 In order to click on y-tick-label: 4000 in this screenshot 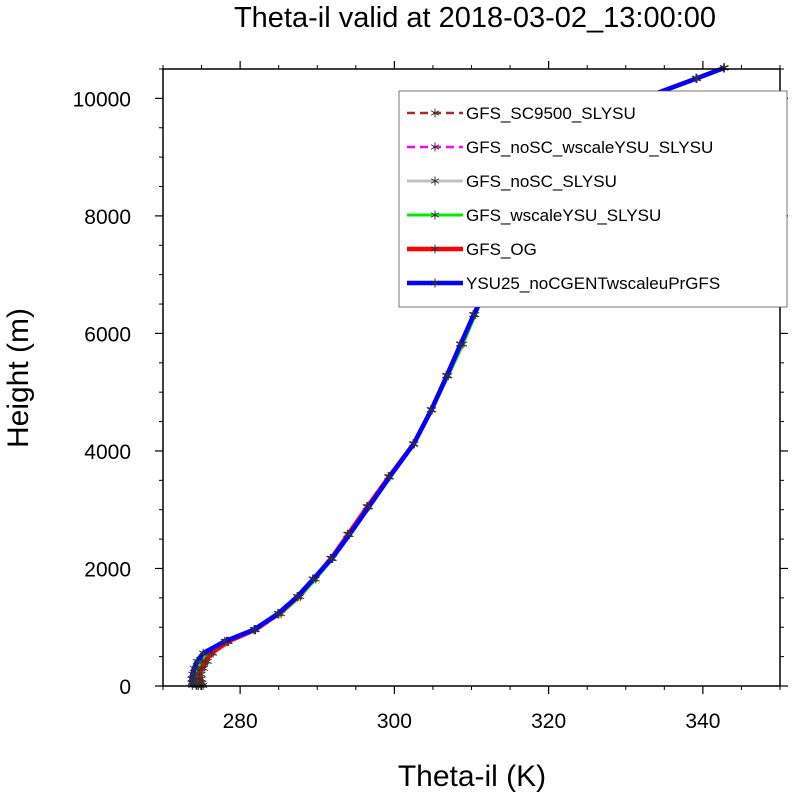, I will do `click(107, 452)`.